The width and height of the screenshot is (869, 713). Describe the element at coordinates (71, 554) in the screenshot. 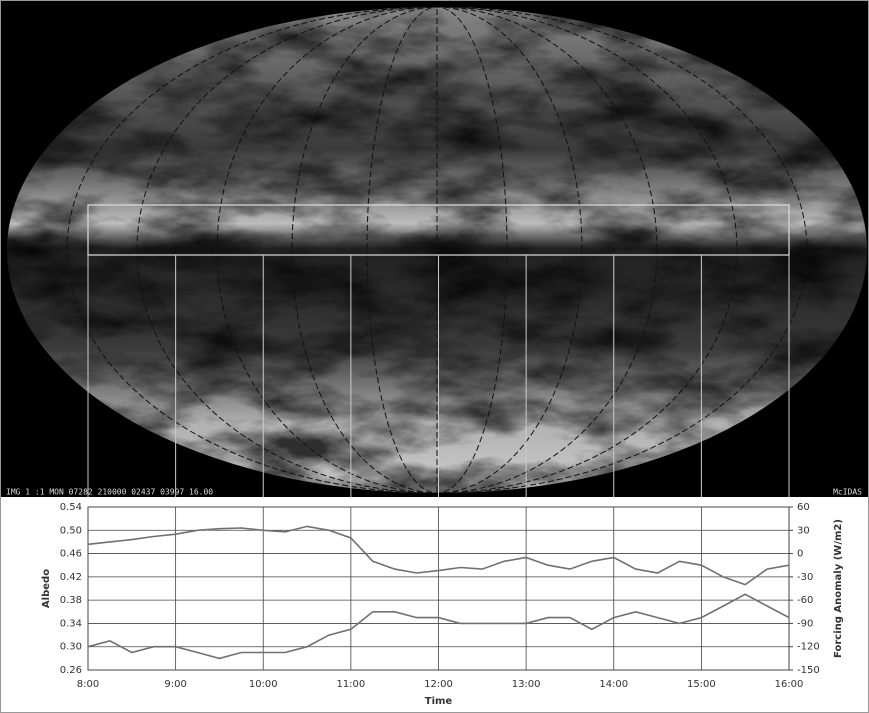

I see `y-tick-label: 0.46` at that location.